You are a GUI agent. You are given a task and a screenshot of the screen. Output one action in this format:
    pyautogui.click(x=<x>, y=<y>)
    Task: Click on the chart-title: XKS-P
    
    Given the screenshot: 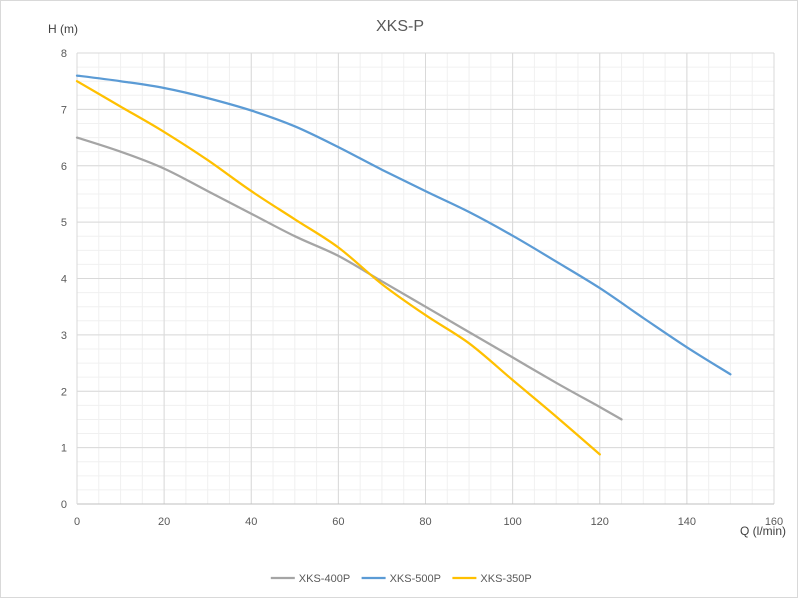 What is the action you would take?
    pyautogui.click(x=400, y=26)
    